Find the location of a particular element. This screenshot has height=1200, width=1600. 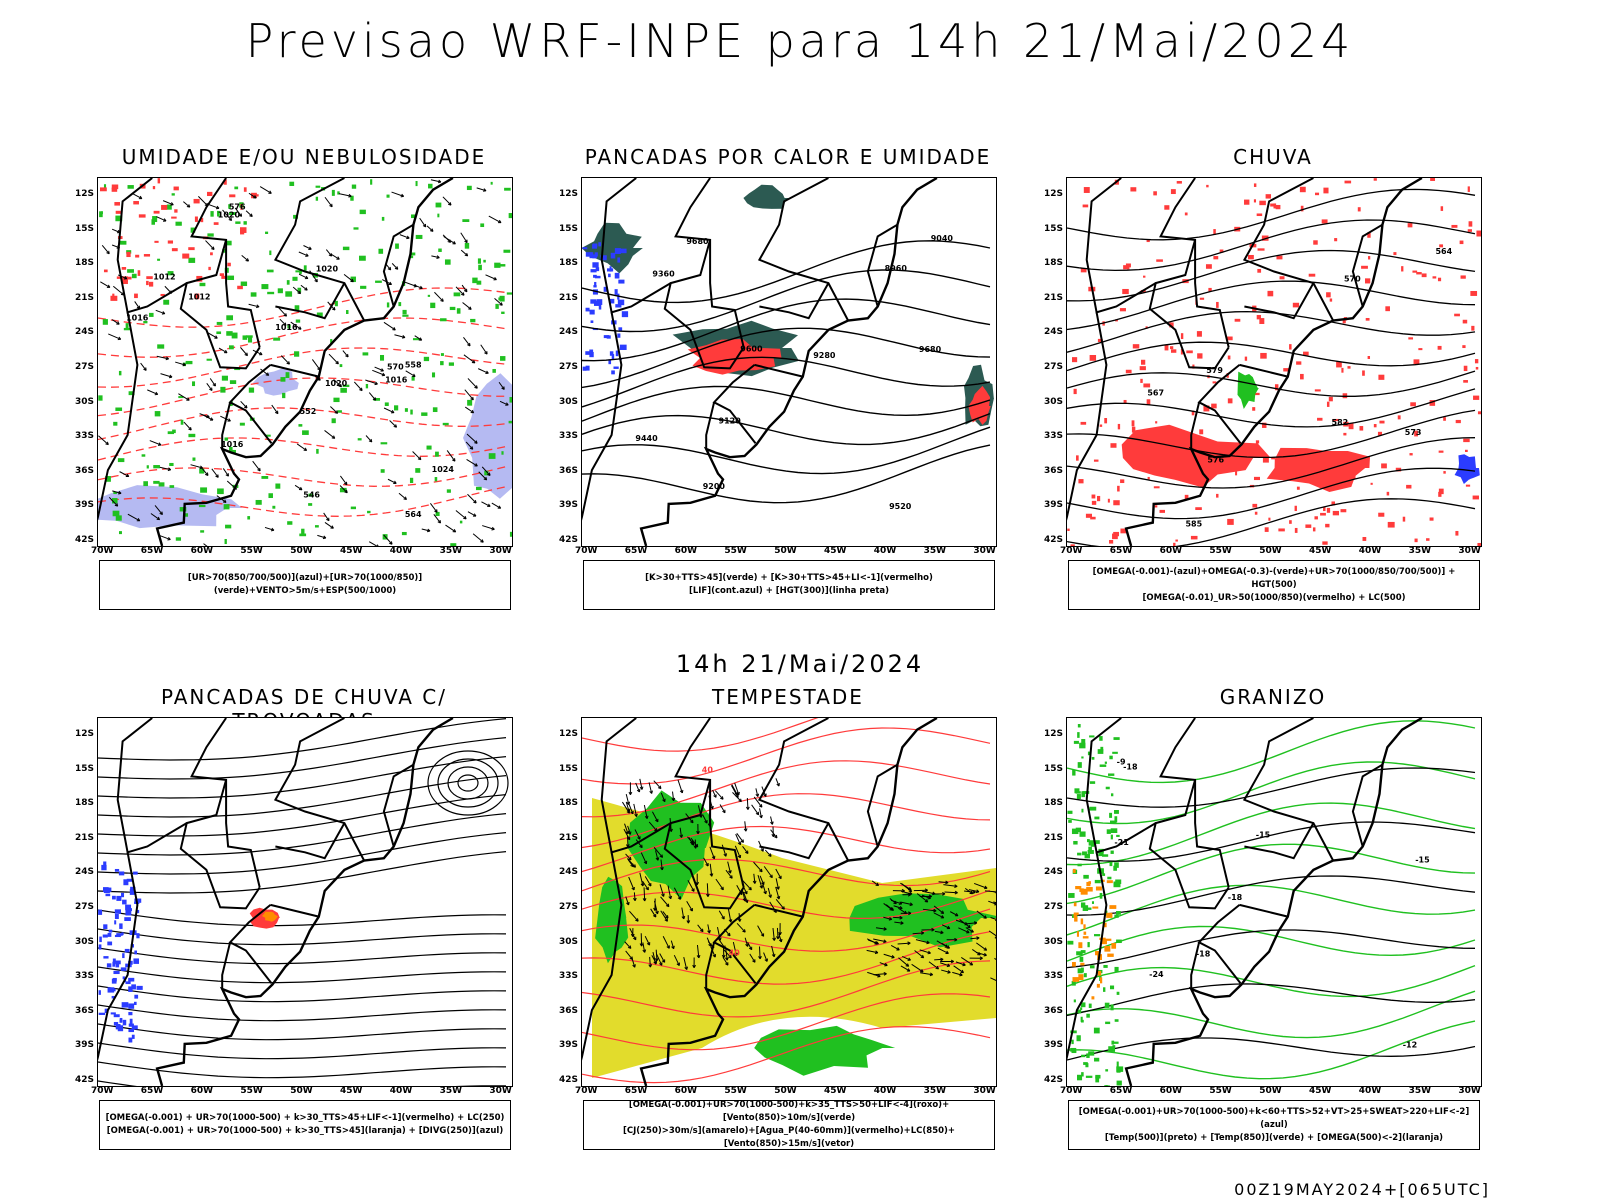

wind-vectors is located at coordinates (303, 362).